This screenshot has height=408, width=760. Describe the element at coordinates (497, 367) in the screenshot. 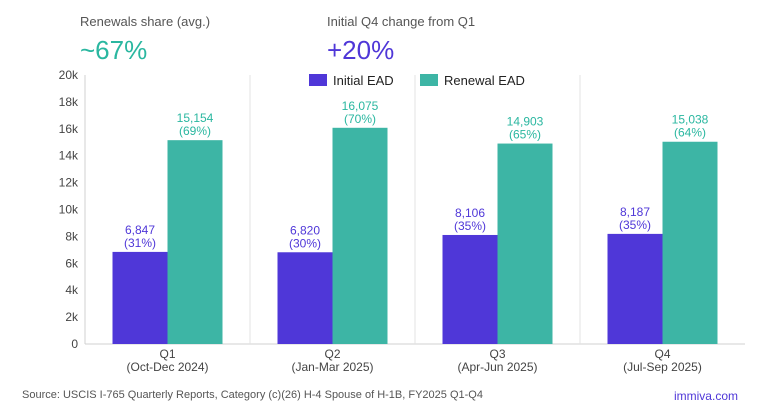

I see `x-tick-label: (Apr-Jun 2025)` at that location.